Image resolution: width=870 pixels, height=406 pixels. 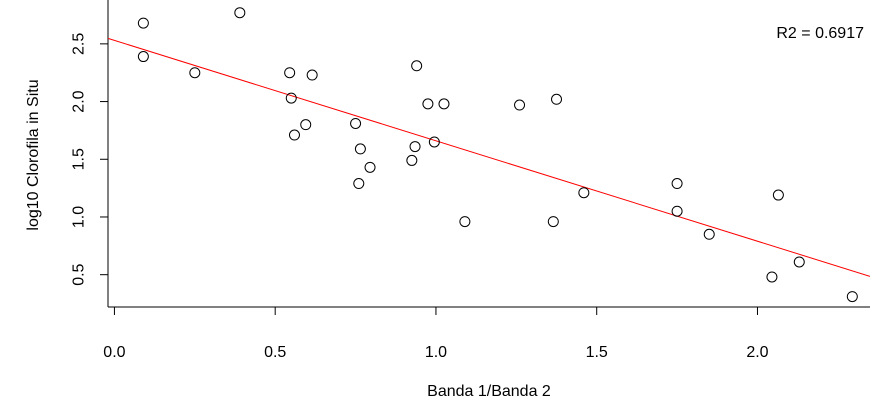 I want to click on y-axis: 0.5 1.0 1.5 2.0 2.5, so click(x=89, y=159).